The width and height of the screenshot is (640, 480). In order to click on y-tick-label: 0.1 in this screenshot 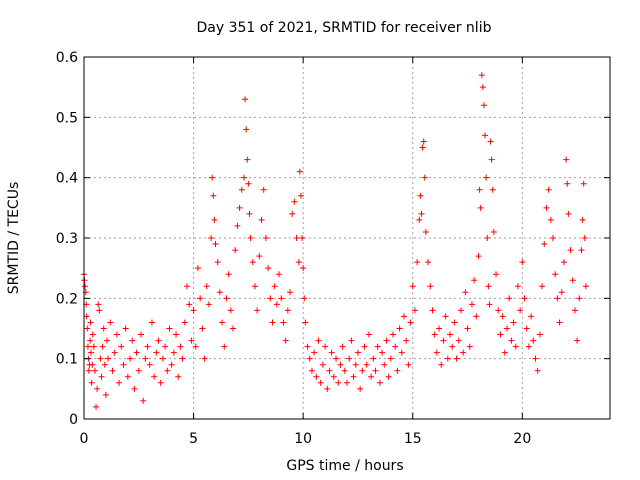, I will do `click(67, 360)`.